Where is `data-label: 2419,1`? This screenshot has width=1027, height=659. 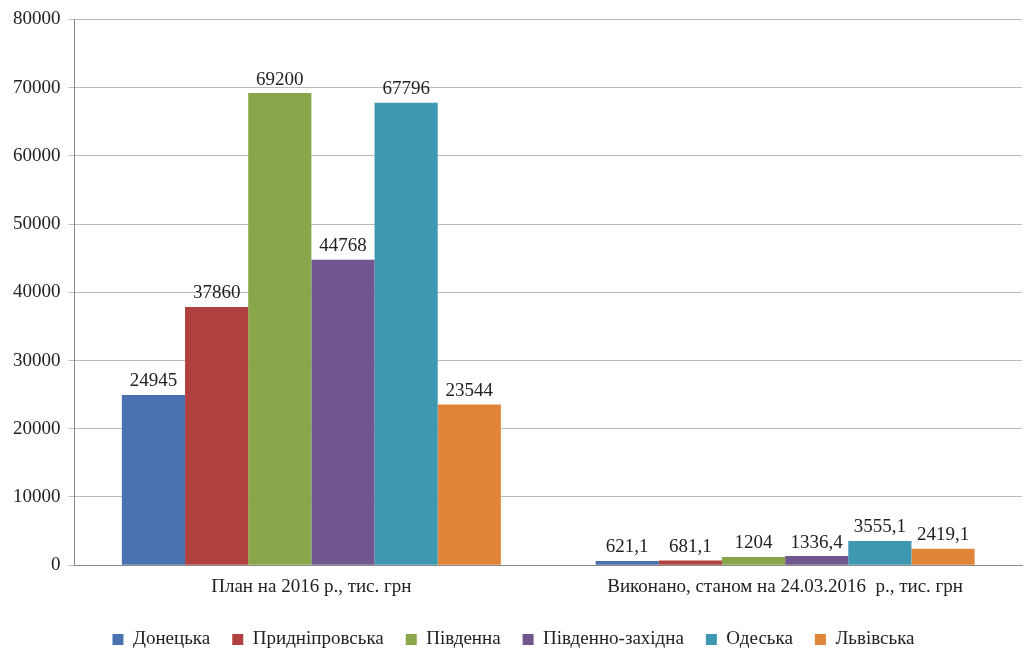 data-label: 2419,1 is located at coordinates (943, 534).